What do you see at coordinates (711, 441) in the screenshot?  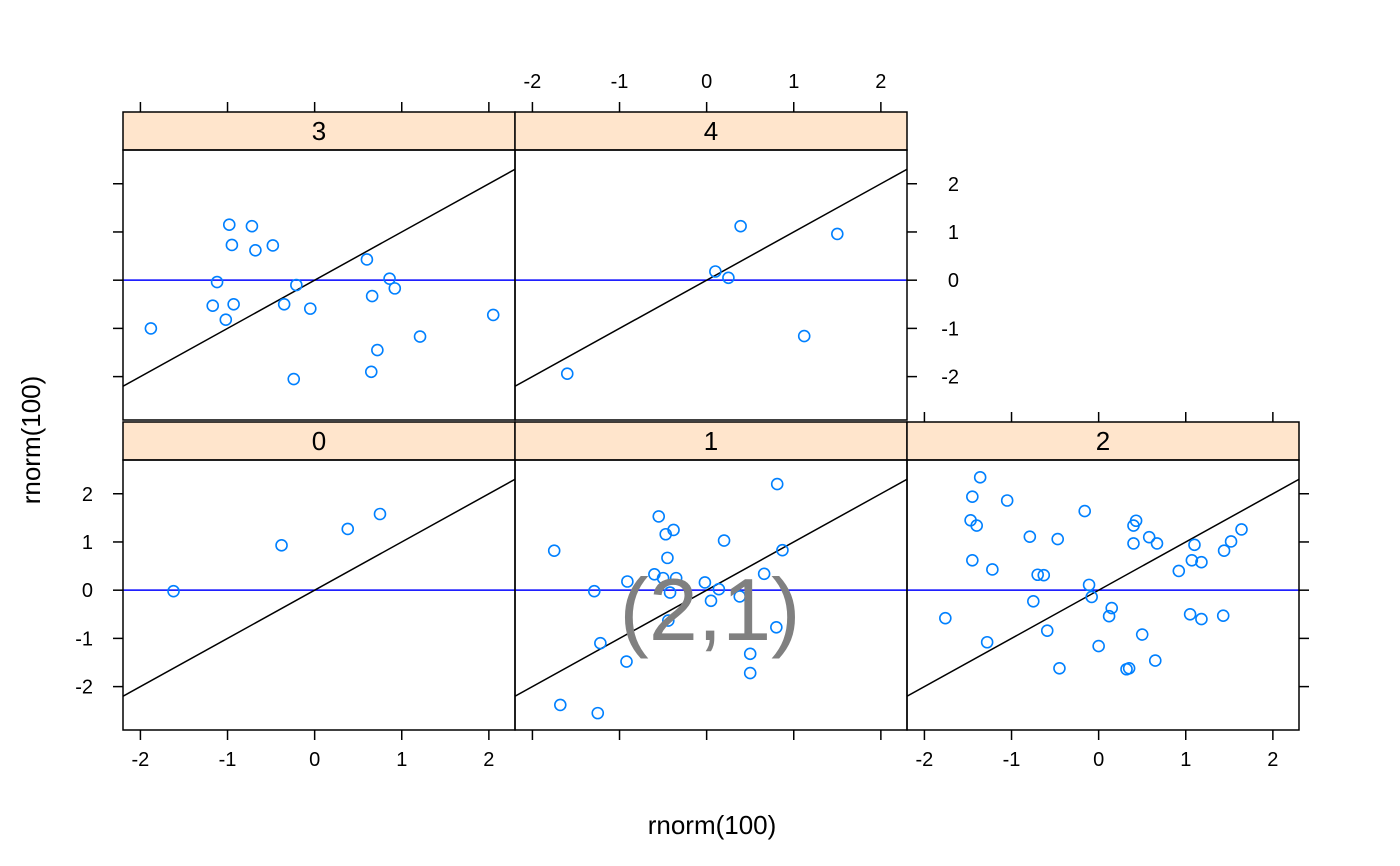 I see `panel-strip-label: 1` at bounding box center [711, 441].